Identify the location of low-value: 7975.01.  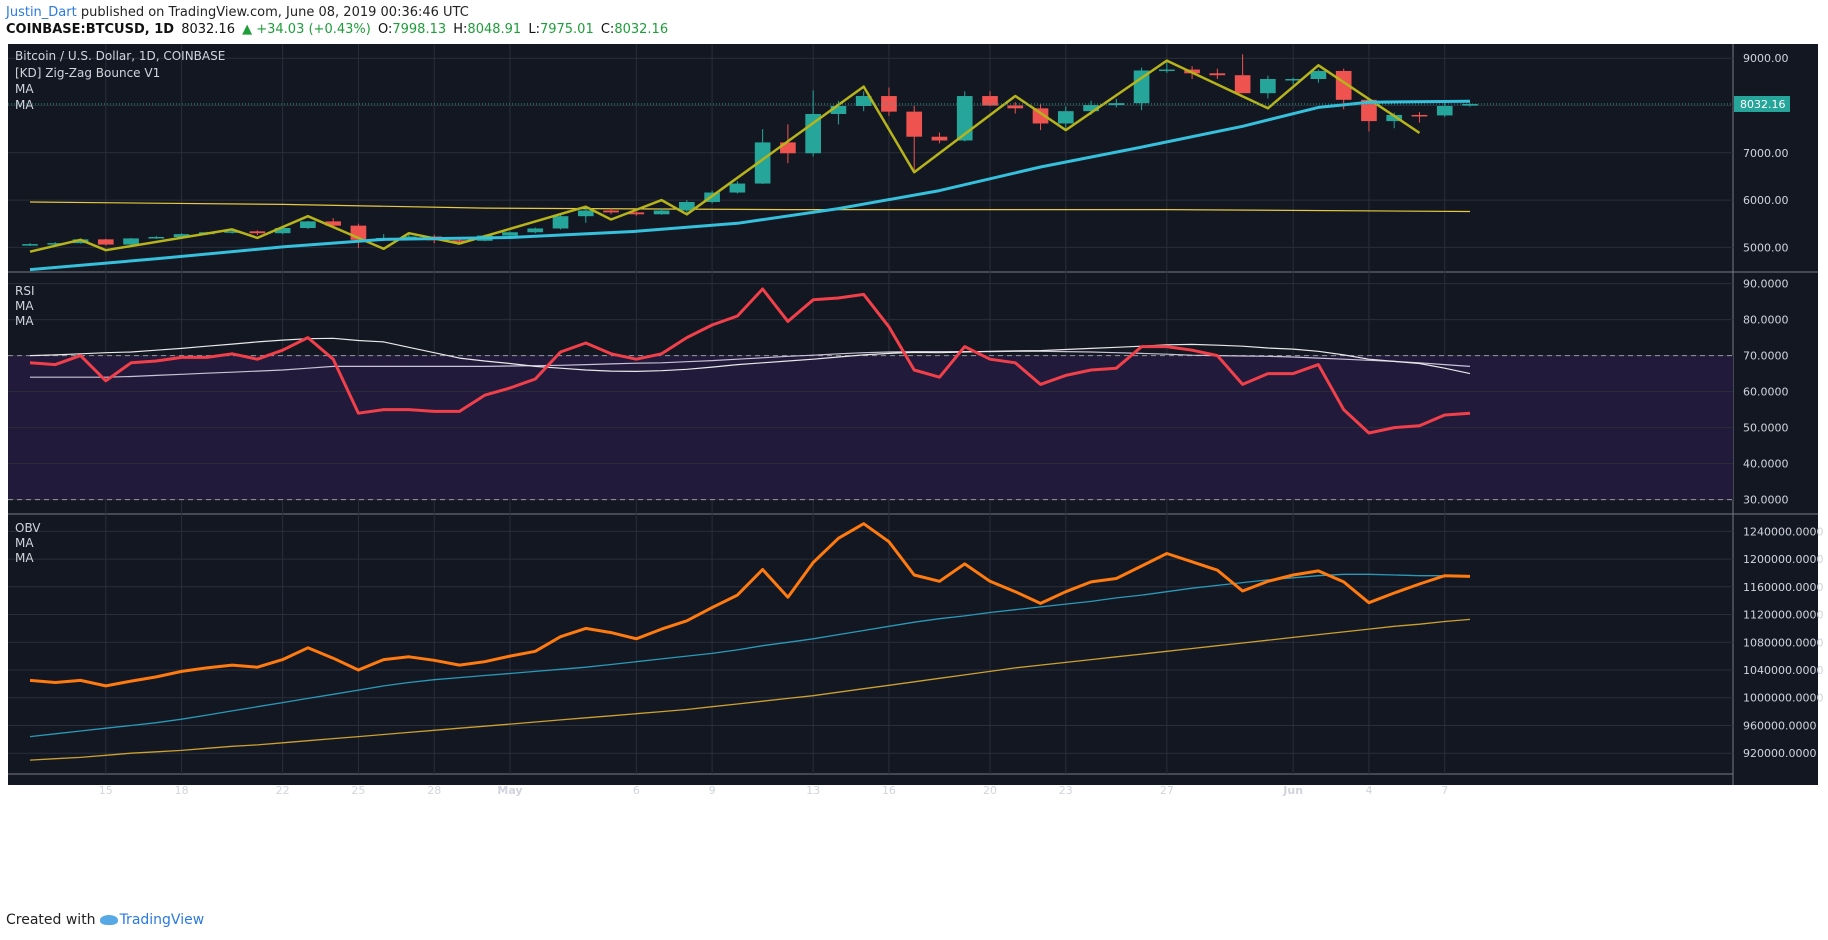
(566, 29).